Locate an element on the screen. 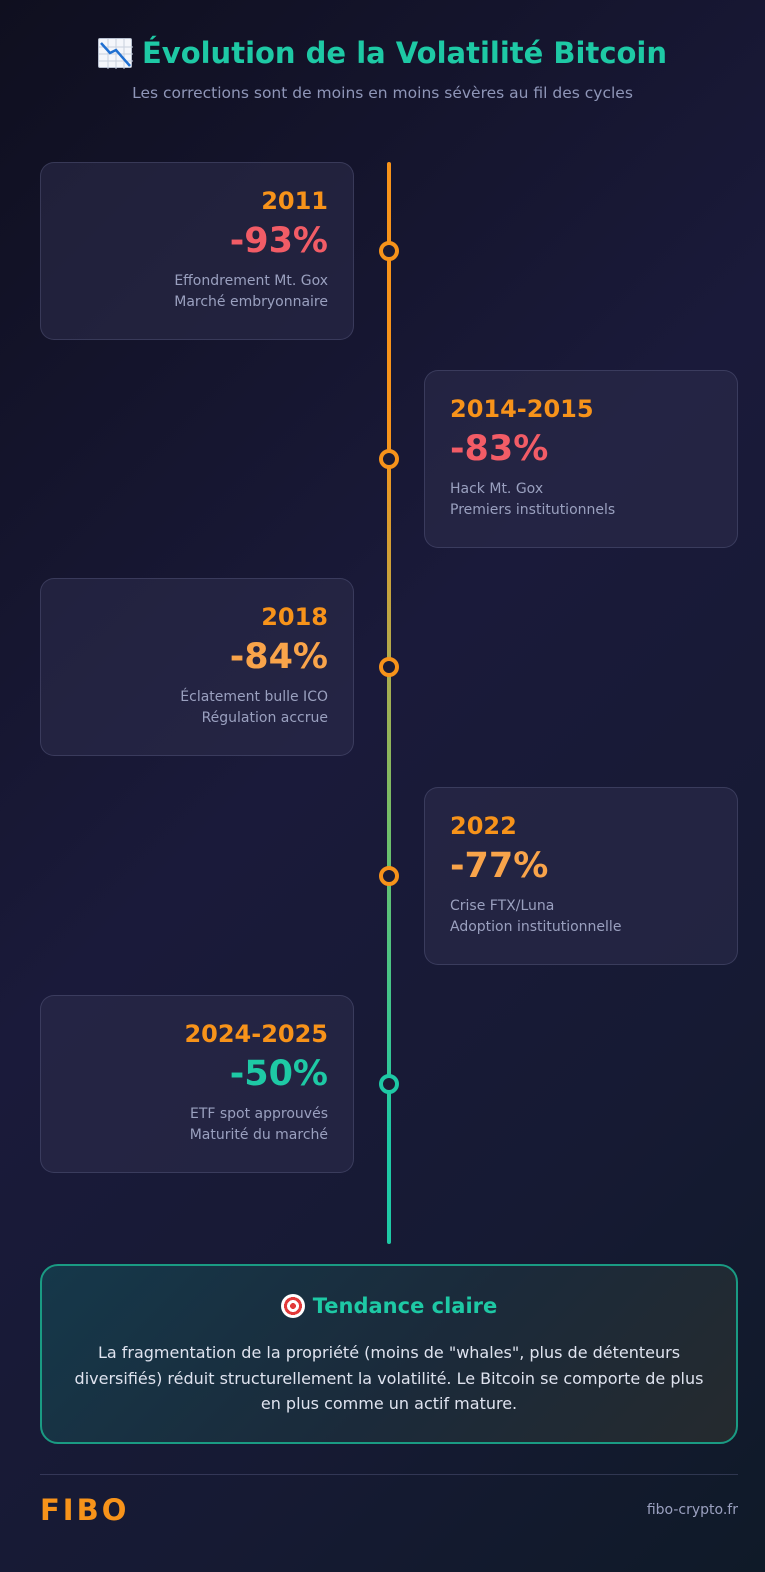 The width and height of the screenshot is (765, 1572). title-text: Évolution de la Volatilité Bitcoin is located at coordinates (404, 53).